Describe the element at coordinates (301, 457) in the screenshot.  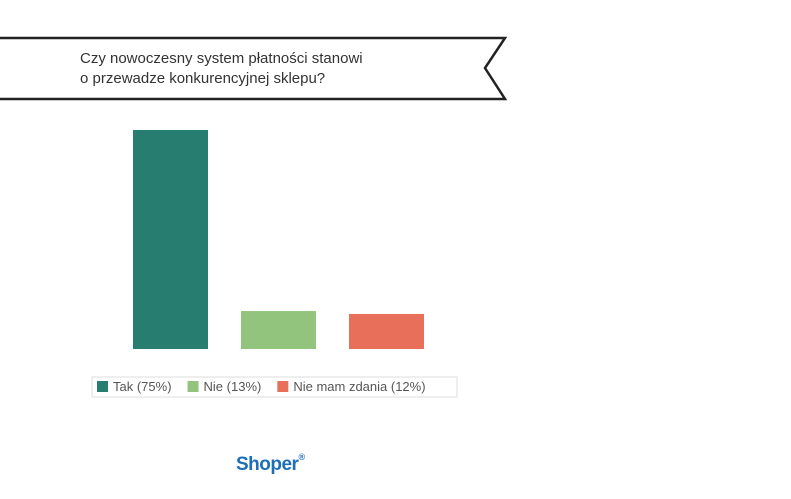
I see `logo-mark: ®` at that location.